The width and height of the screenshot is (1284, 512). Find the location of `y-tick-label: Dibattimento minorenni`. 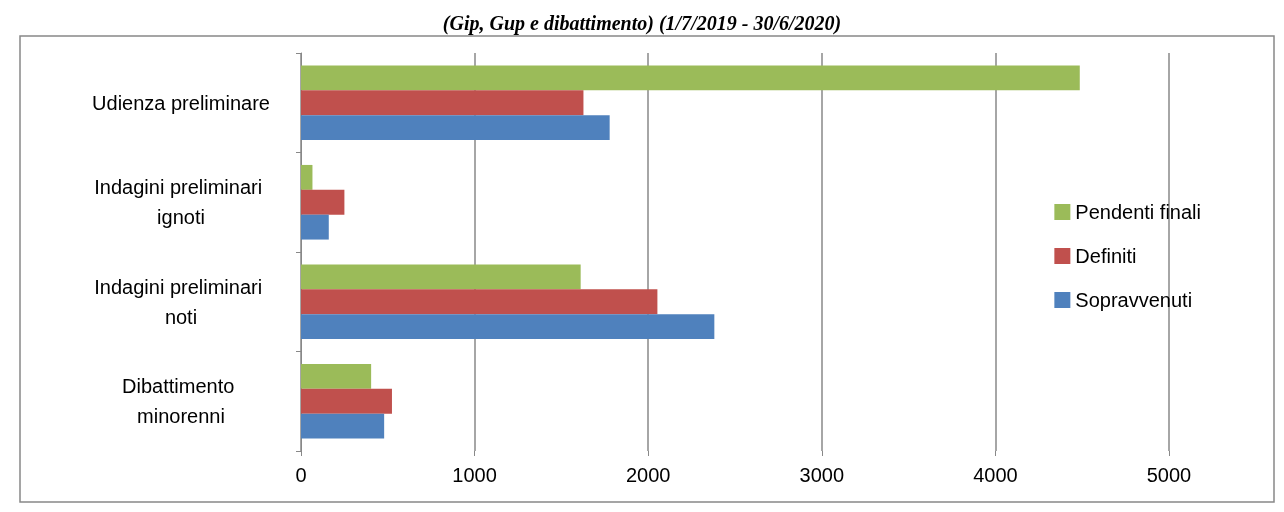

y-tick-label: Dibattimento minorenni is located at coordinates (181, 401).